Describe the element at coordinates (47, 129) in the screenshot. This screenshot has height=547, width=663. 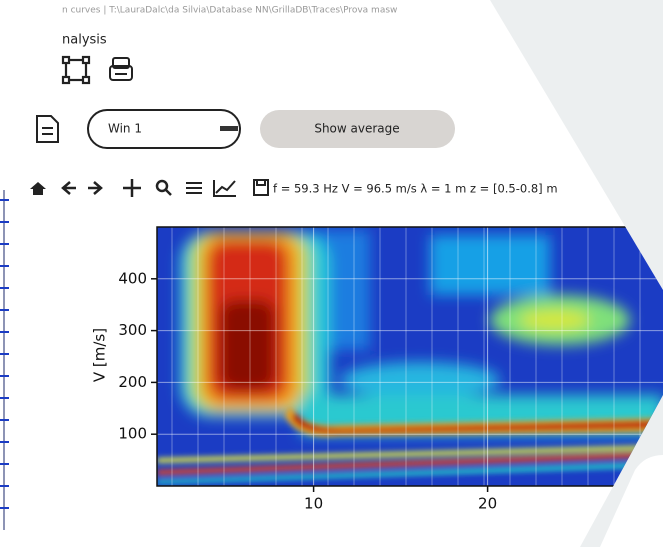
I see `document-icon` at that location.